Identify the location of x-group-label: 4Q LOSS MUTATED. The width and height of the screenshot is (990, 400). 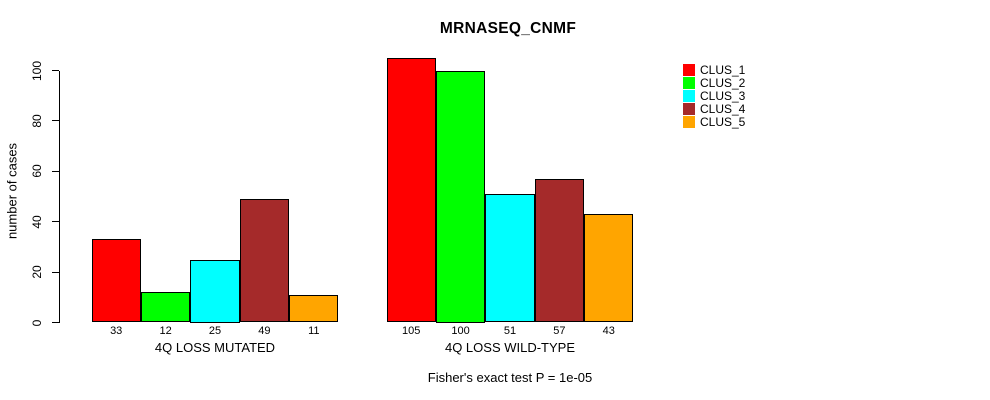
(215, 347).